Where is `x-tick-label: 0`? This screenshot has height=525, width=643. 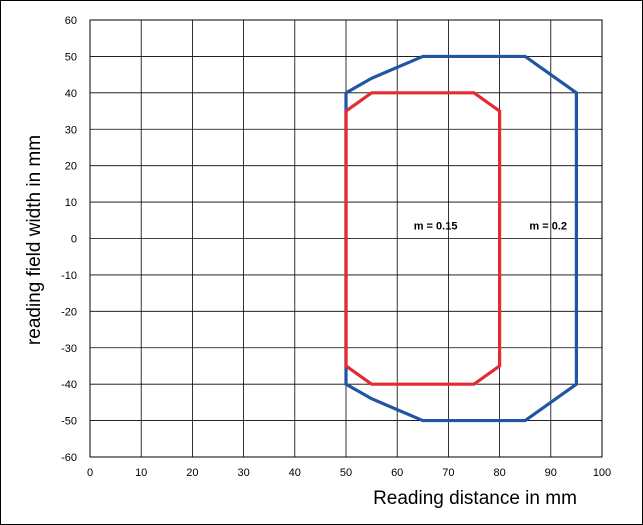 x-tick-label: 0 is located at coordinates (90, 473).